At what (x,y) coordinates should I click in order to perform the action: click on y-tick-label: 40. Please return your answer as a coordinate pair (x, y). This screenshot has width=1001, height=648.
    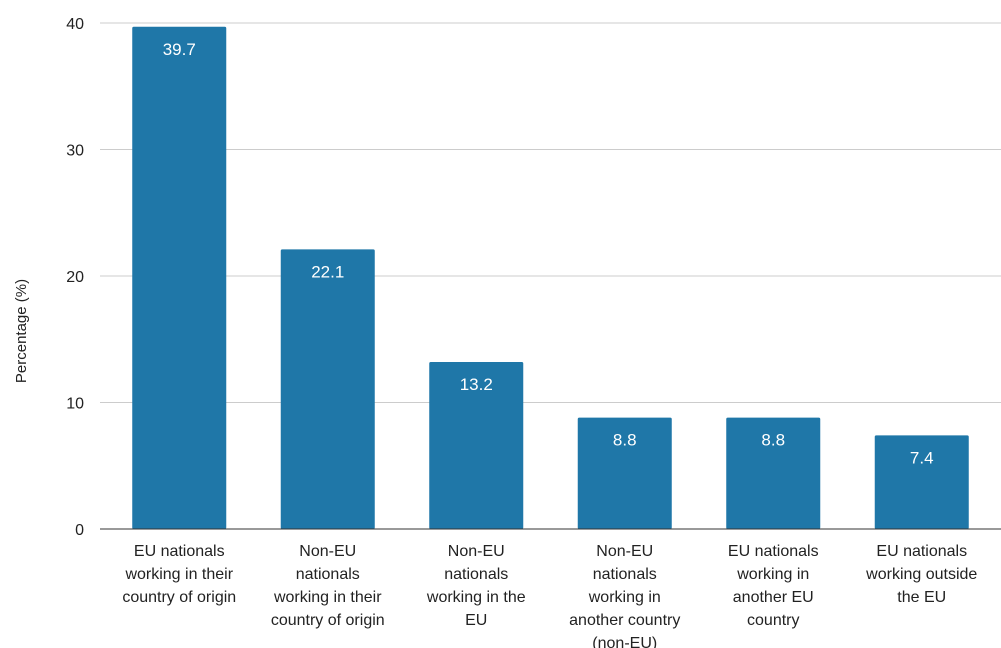
    Looking at the image, I should click on (75, 24).